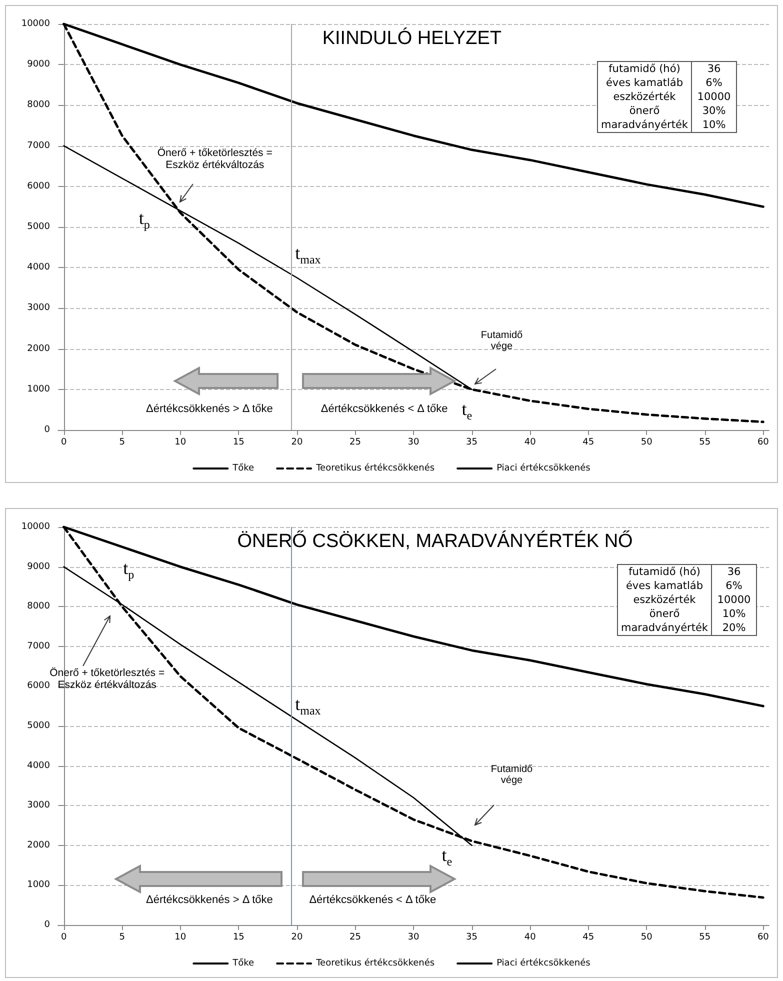 This screenshot has width=783, height=981. Describe the element at coordinates (734, 628) in the screenshot. I see `annotation: 20%` at that location.